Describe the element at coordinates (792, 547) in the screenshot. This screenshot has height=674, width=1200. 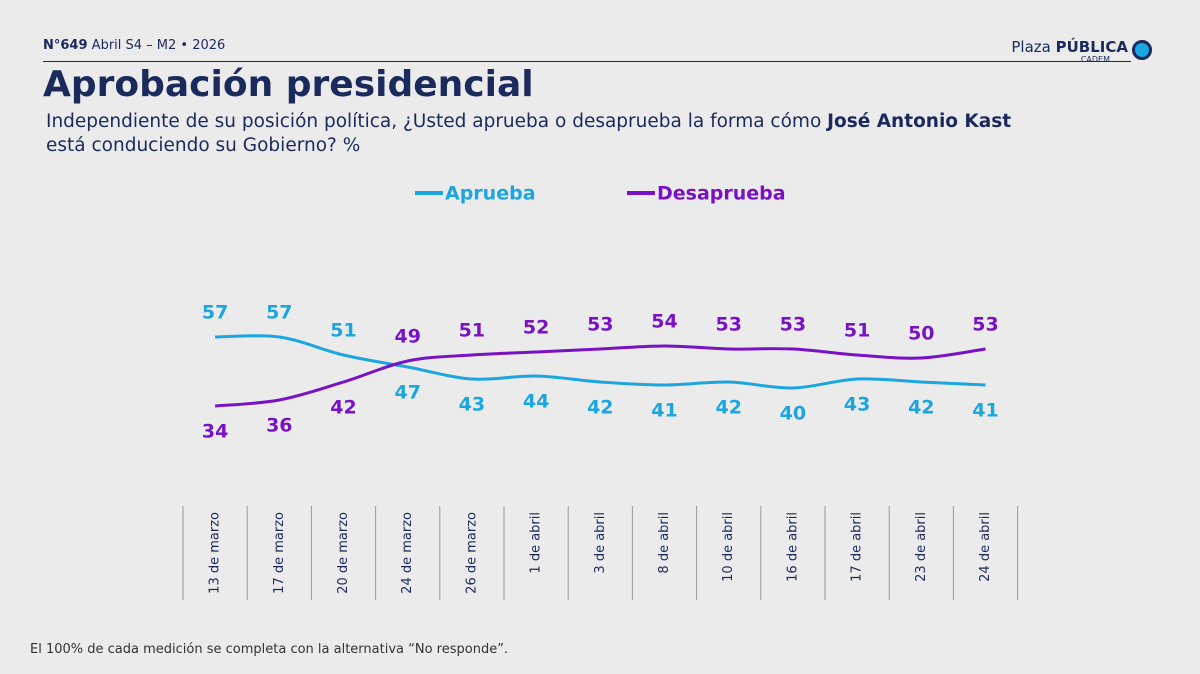
I see `x-tick-label: 16 de abril` at that location.